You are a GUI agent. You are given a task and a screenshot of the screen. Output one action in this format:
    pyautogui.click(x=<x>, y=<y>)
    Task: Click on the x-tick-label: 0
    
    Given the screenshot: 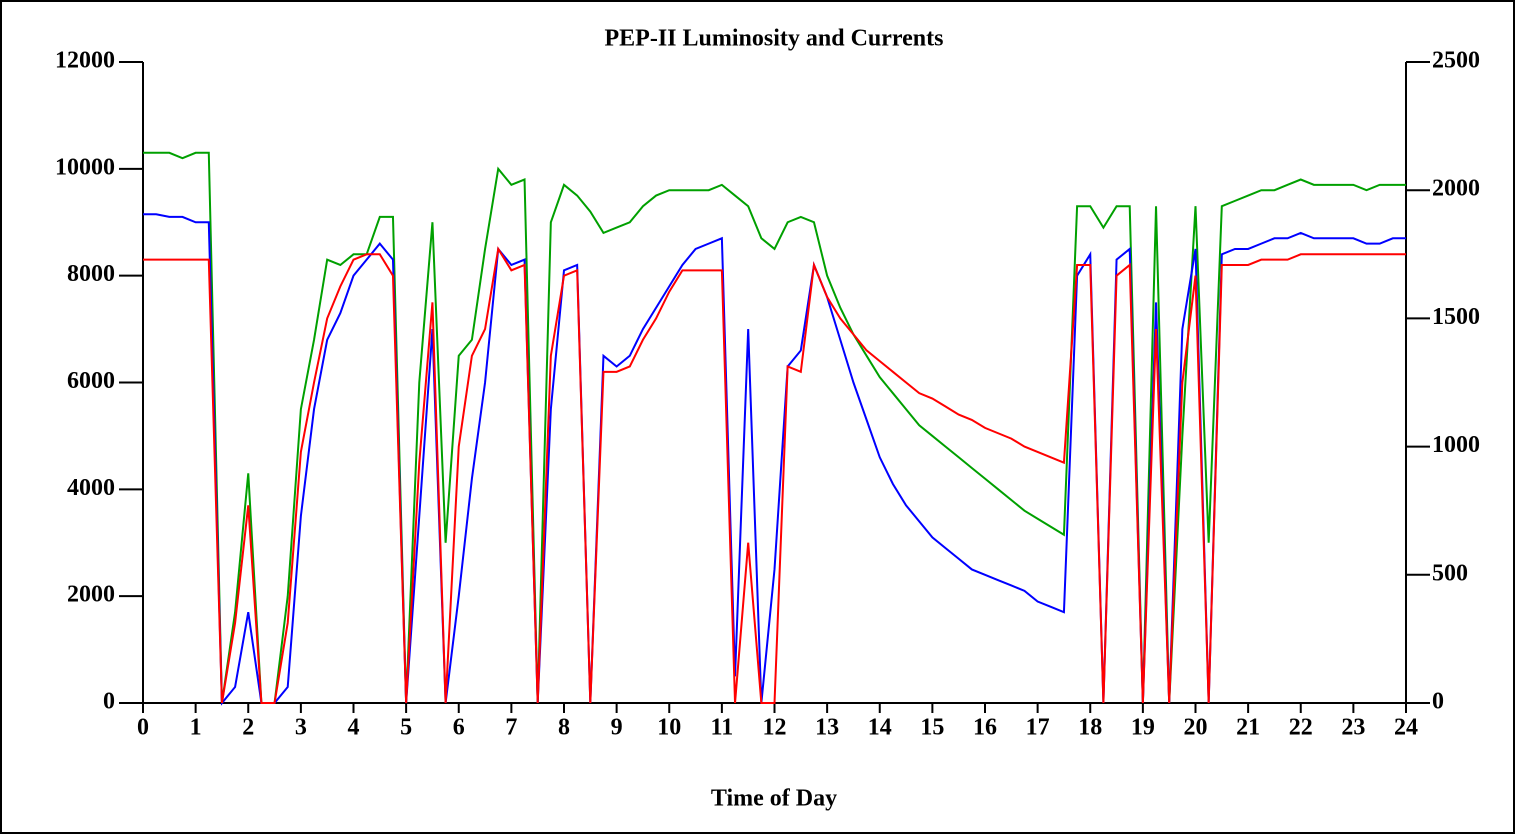 What is the action you would take?
    pyautogui.click(x=143, y=728)
    